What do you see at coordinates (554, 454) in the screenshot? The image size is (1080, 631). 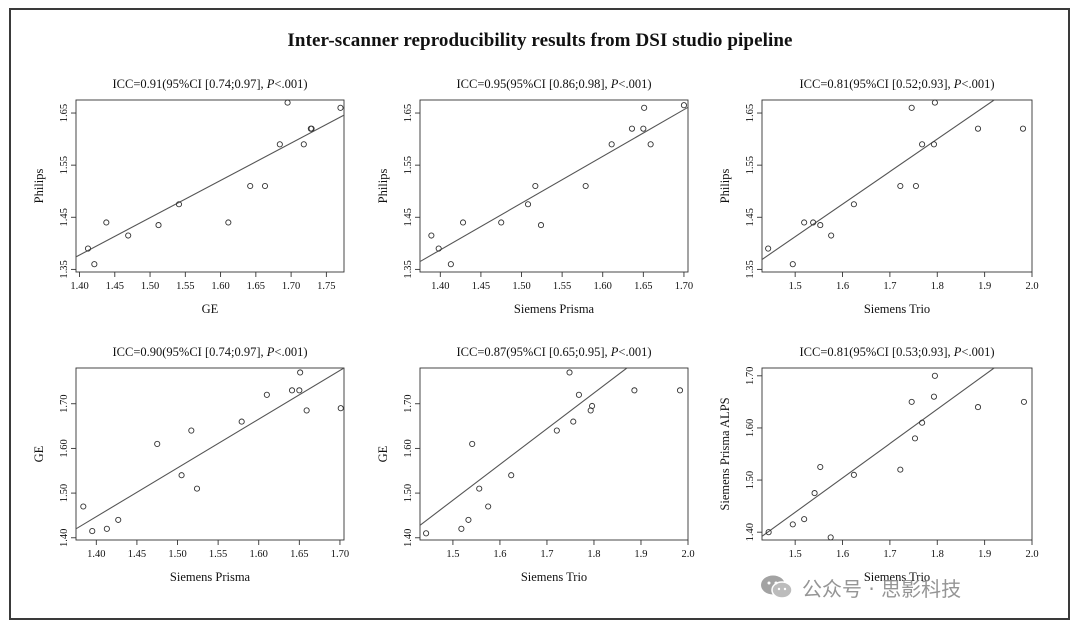 I see `plot-area` at bounding box center [554, 454].